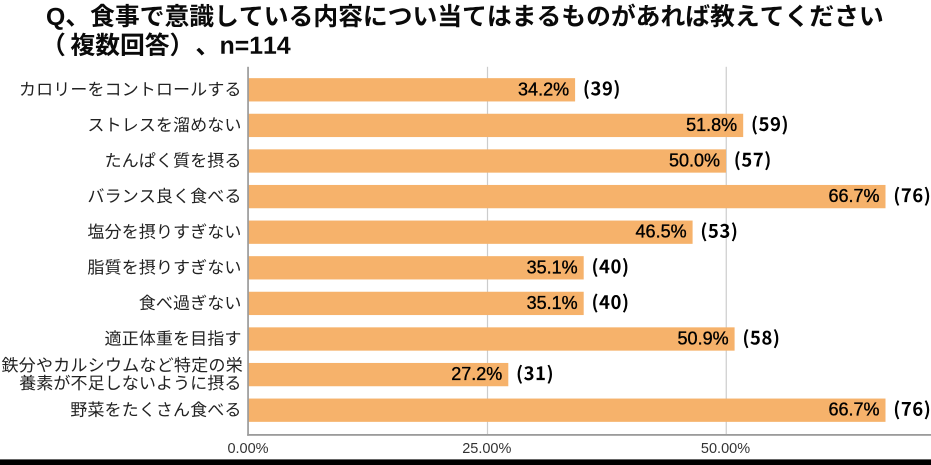 This screenshot has height=465, width=931. What do you see at coordinates (711, 125) in the screenshot?
I see `svg-text: 51.8%` at bounding box center [711, 125].